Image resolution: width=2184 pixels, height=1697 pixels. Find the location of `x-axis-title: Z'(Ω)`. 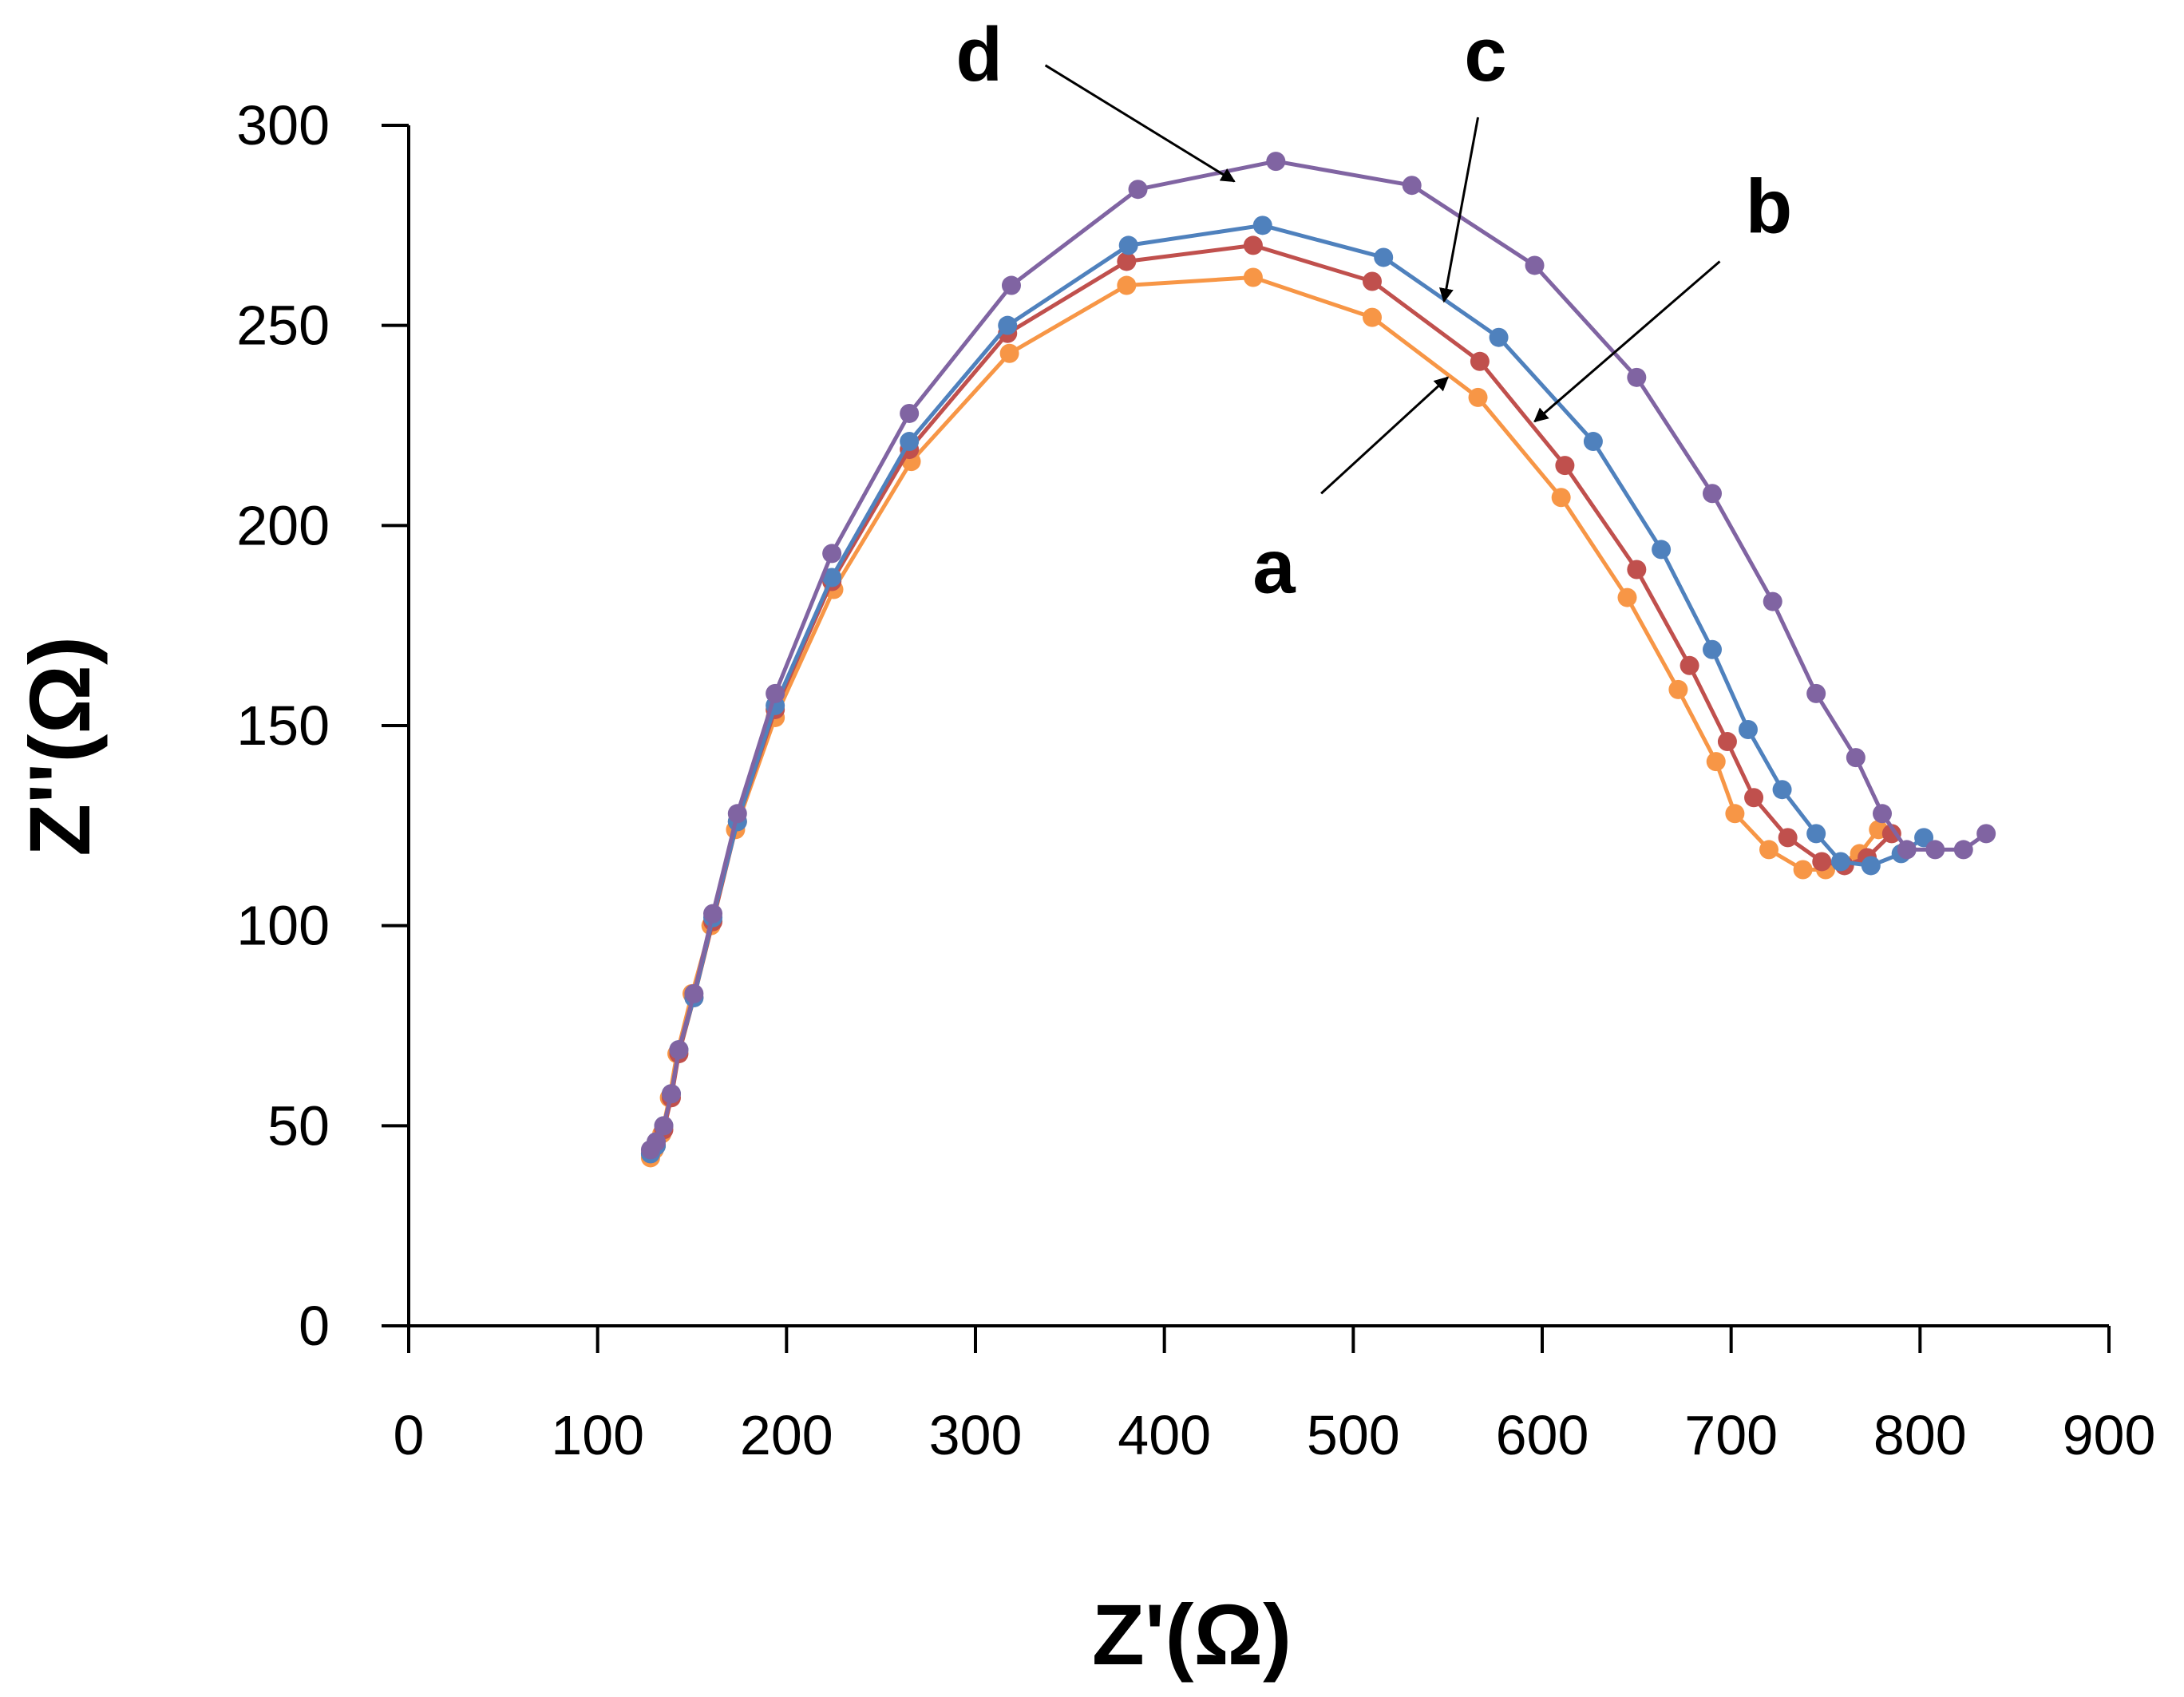

x-axis-title: Z'(Ω) is located at coordinates (1192, 1634).